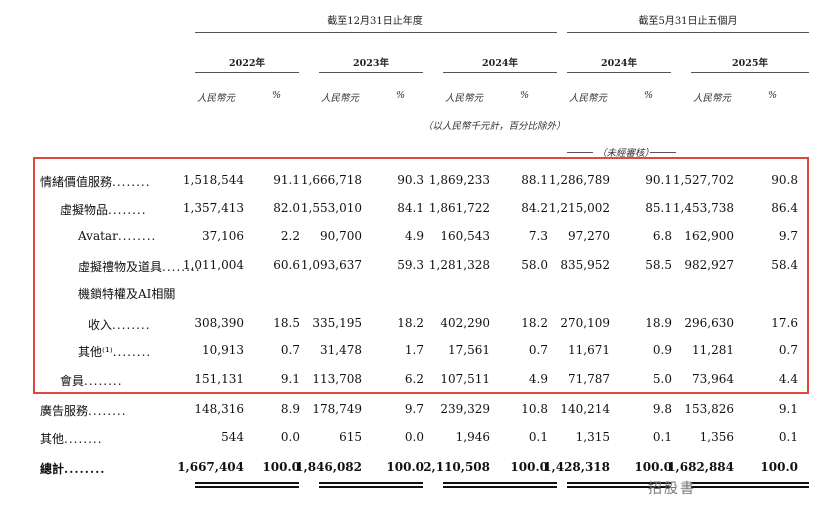 Image resolution: width=828 pixels, height=522 pixels. Describe the element at coordinates (278, 483) in the screenshot. I see `total-rule-2022-pct-a` at that location.